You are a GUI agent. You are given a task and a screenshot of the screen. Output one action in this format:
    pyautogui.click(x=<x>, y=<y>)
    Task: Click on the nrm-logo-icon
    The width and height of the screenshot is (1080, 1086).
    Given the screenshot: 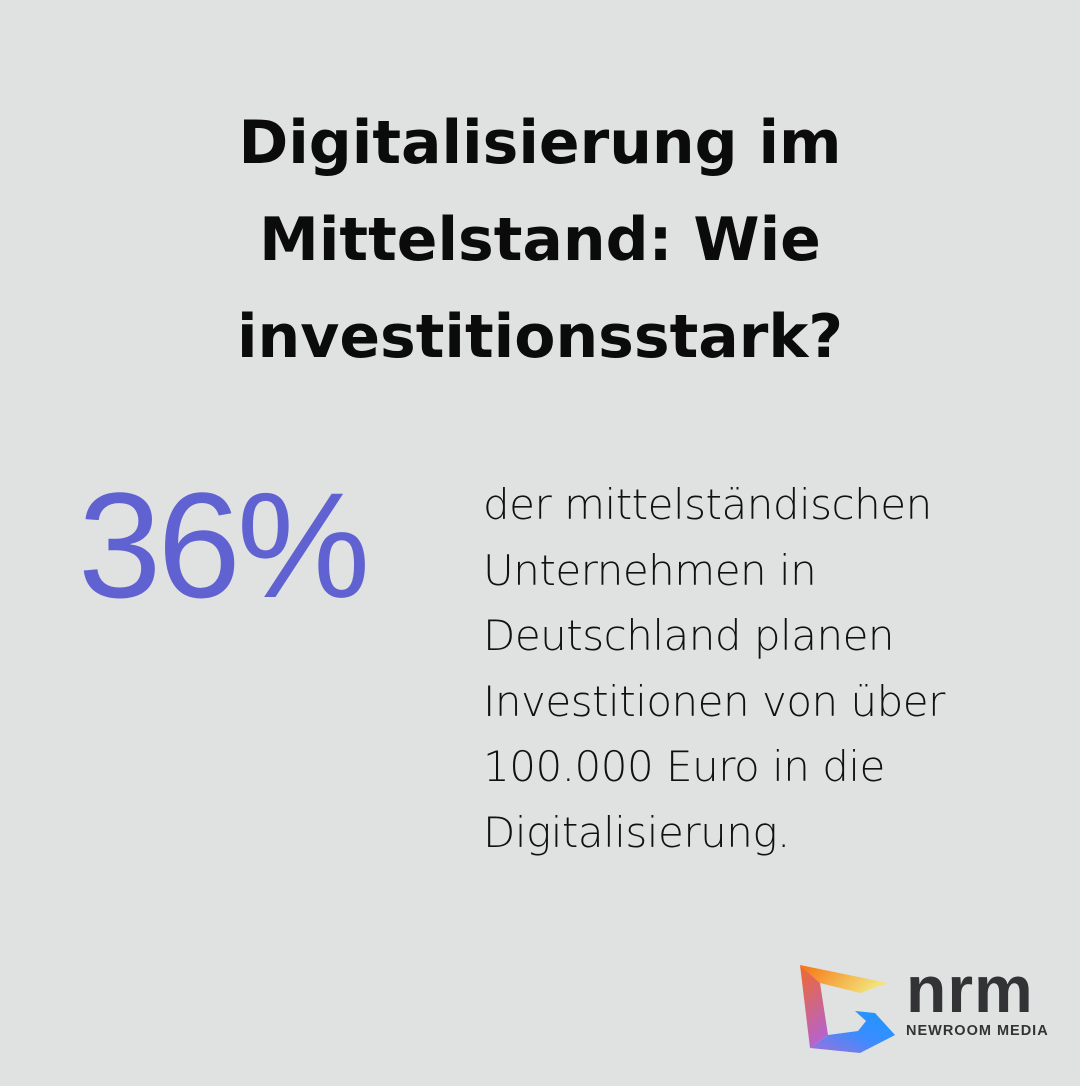 What is the action you would take?
    pyautogui.click(x=847, y=1009)
    